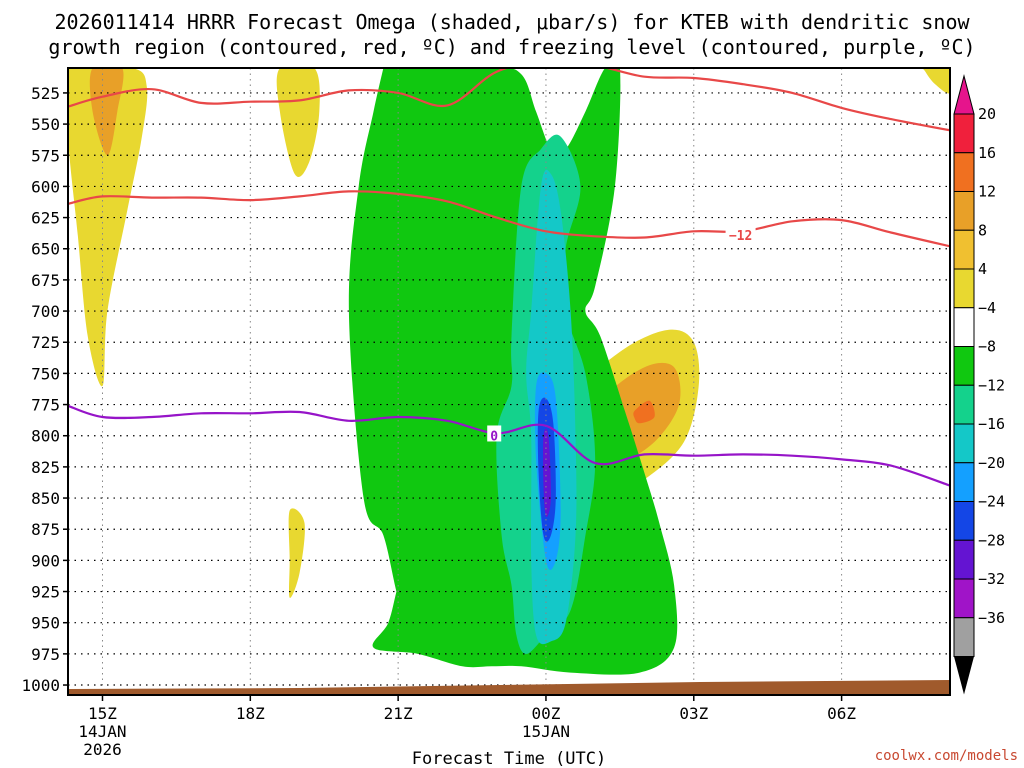  Describe the element at coordinates (398, 713) in the screenshot. I see `x-tick-label-21Z: 21Z` at that location.